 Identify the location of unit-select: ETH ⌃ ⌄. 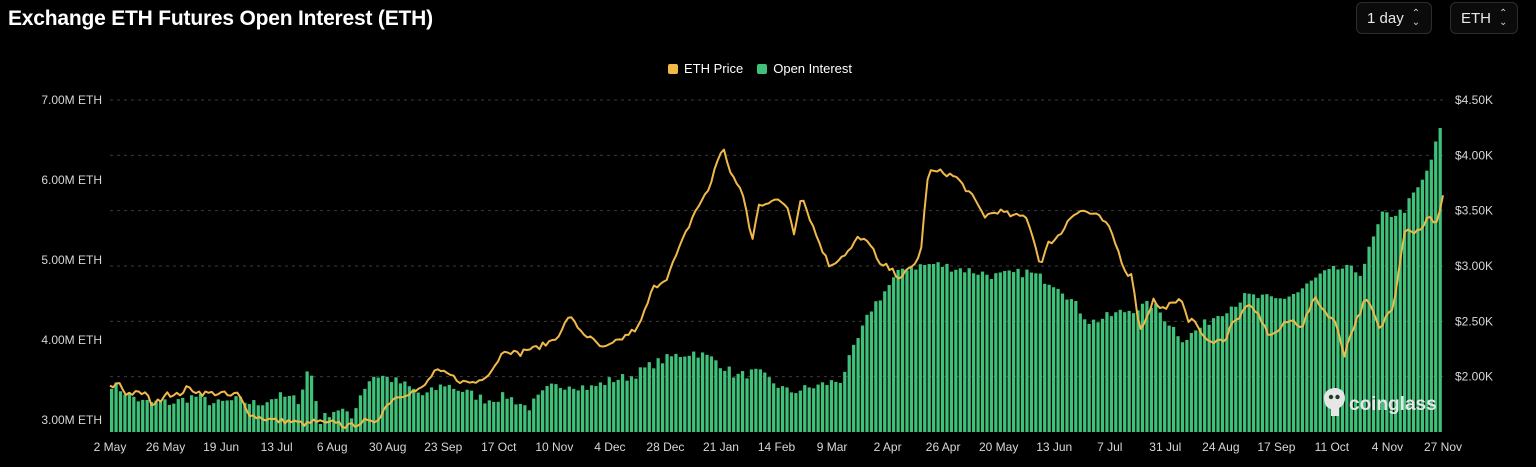
(1484, 18).